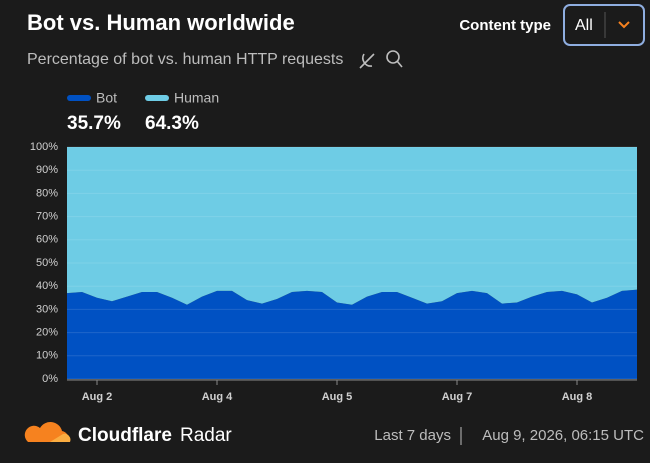 The width and height of the screenshot is (650, 463). I want to click on y-tick-label: 90%, so click(47, 170).